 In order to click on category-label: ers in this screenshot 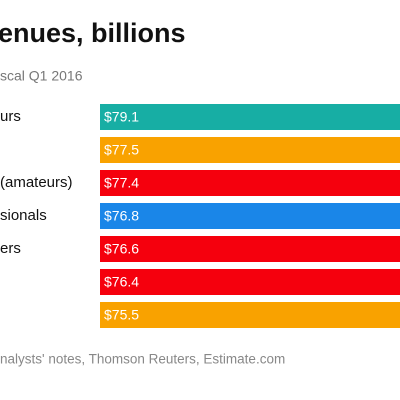, I will do `click(10, 248)`.